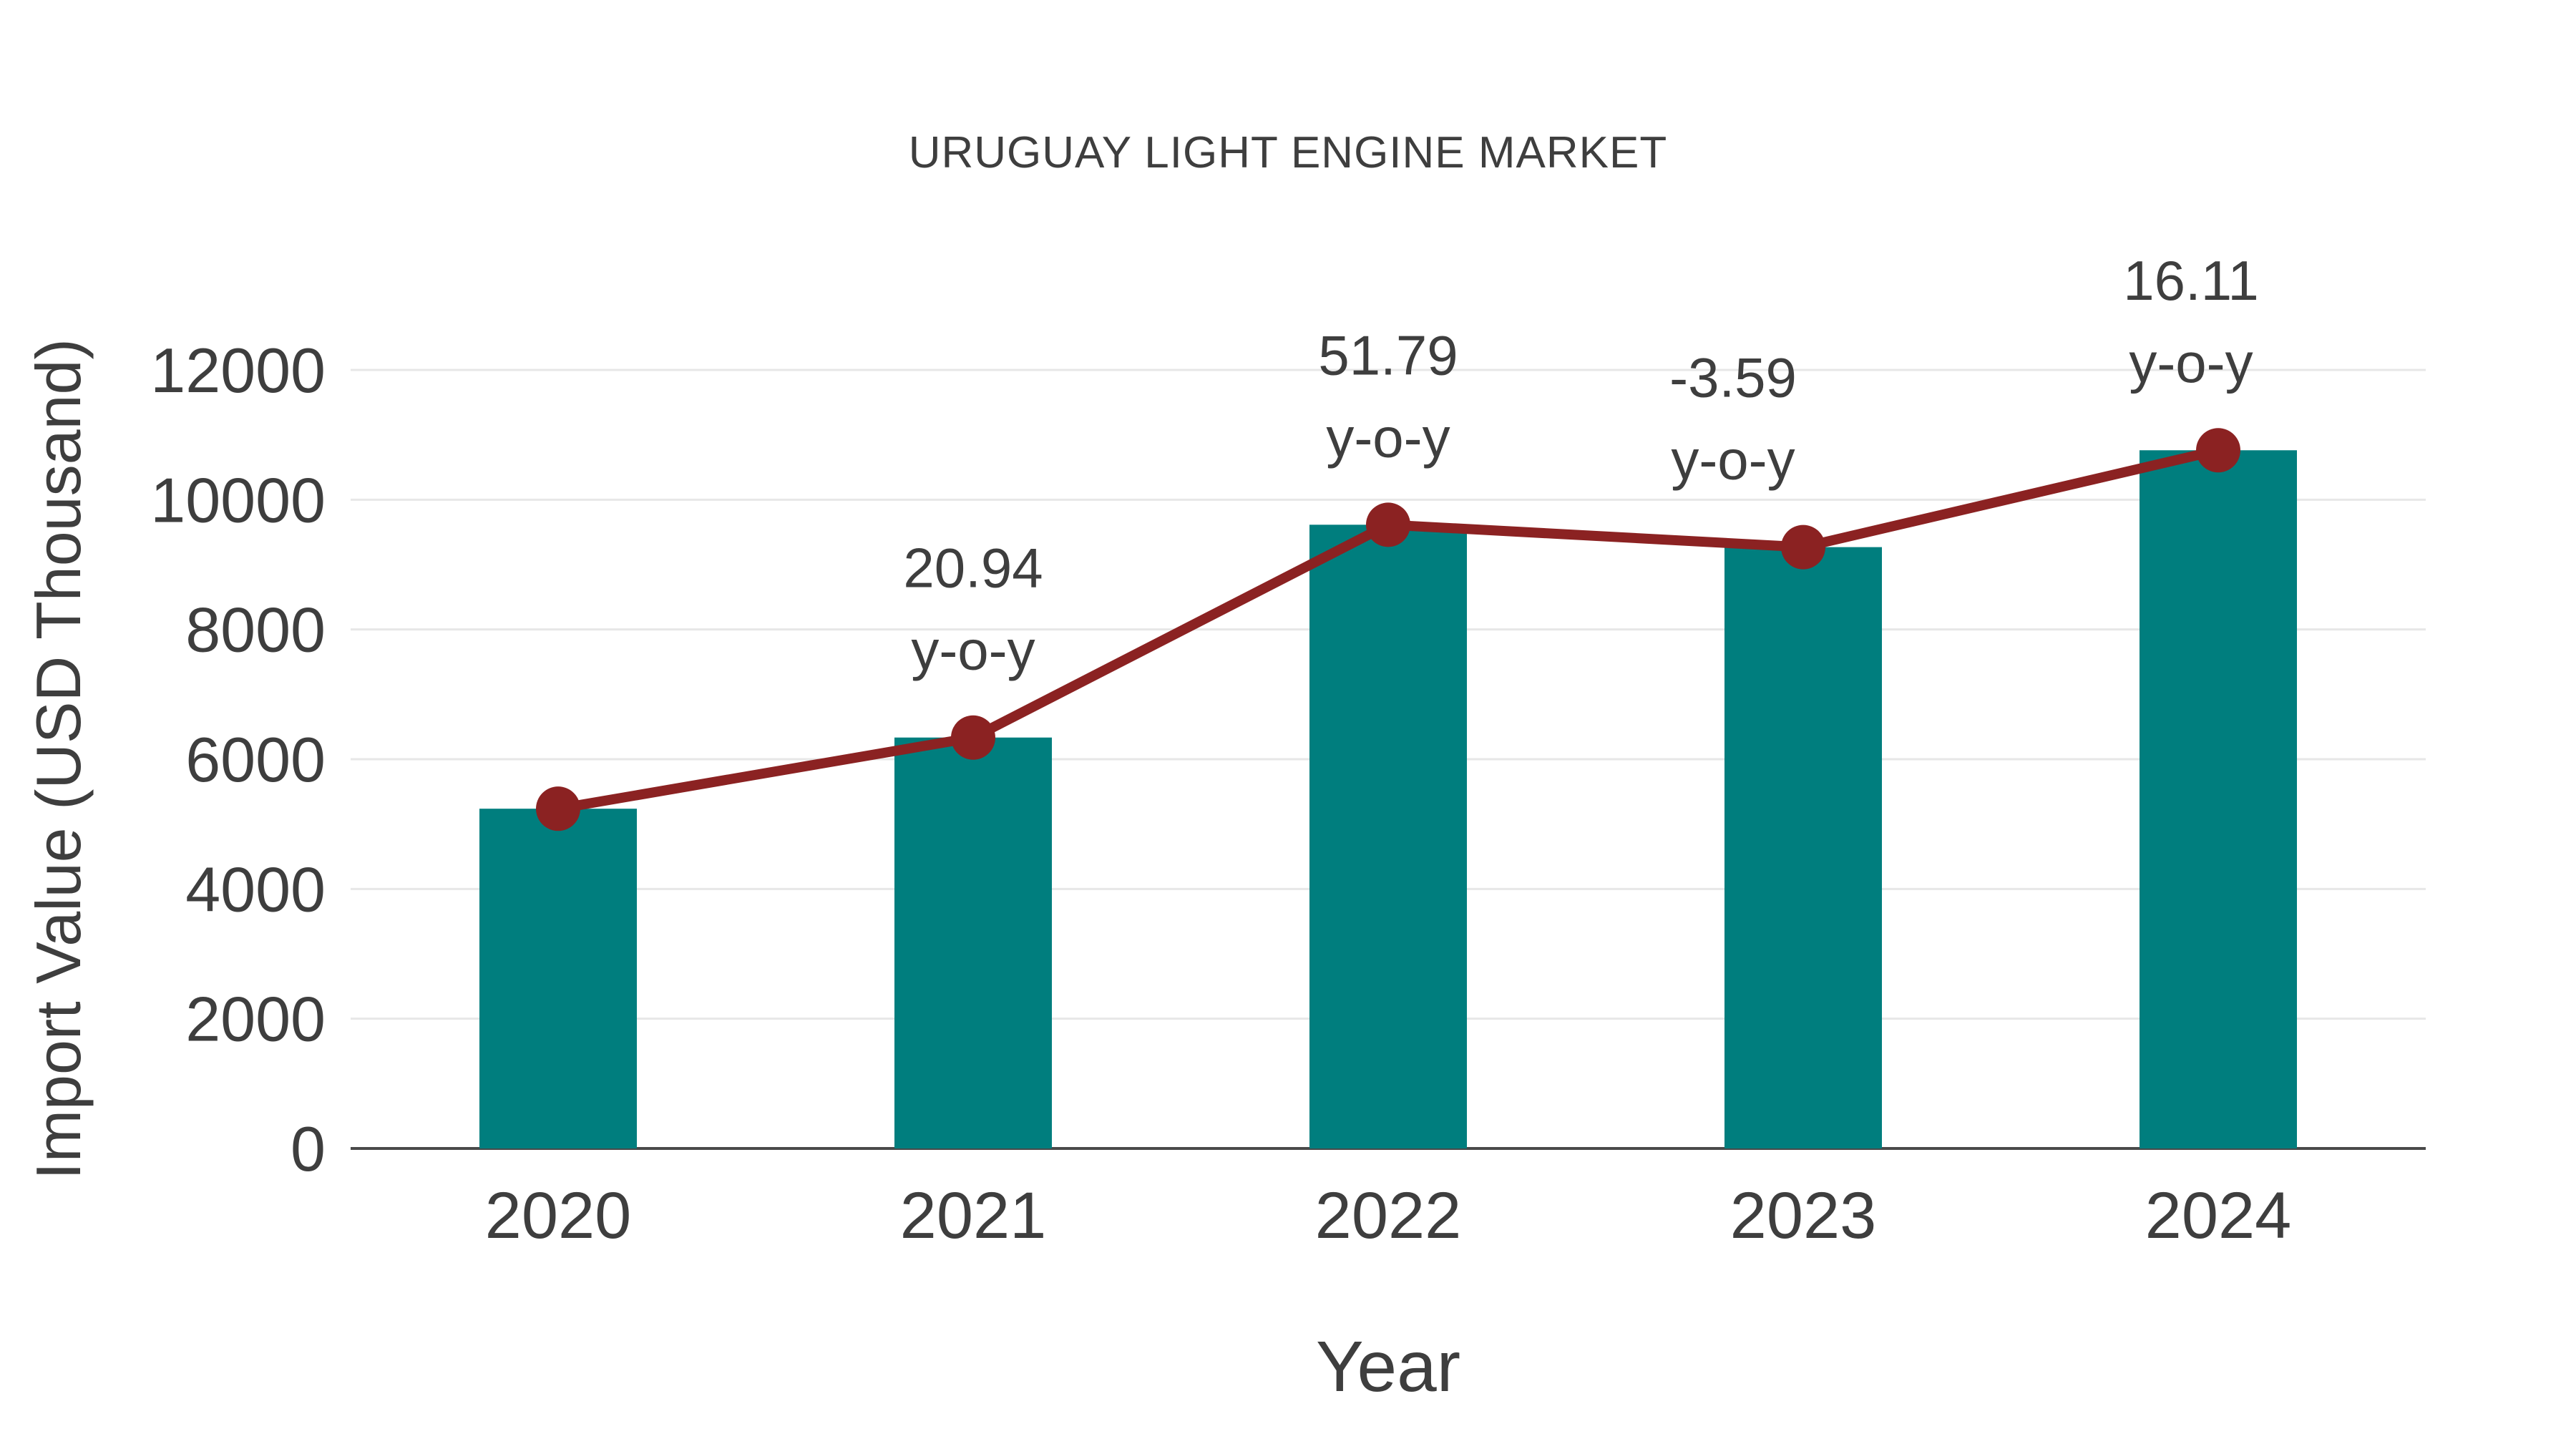 This screenshot has height=1449, width=2576. I want to click on bar-2024, so click(2218, 799).